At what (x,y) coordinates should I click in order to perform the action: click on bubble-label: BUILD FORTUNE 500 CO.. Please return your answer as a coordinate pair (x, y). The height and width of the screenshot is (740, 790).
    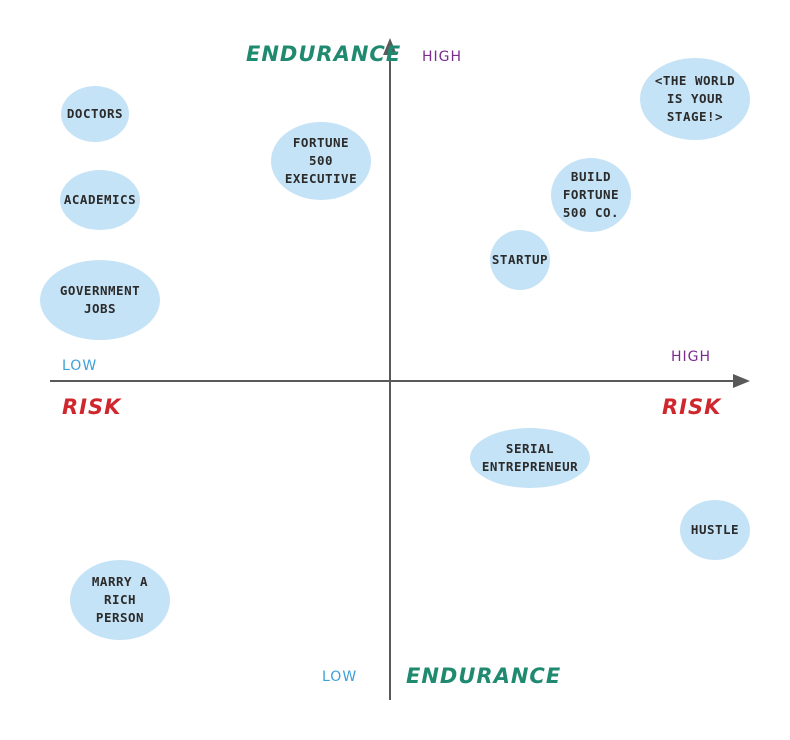
    Looking at the image, I should click on (591, 194).